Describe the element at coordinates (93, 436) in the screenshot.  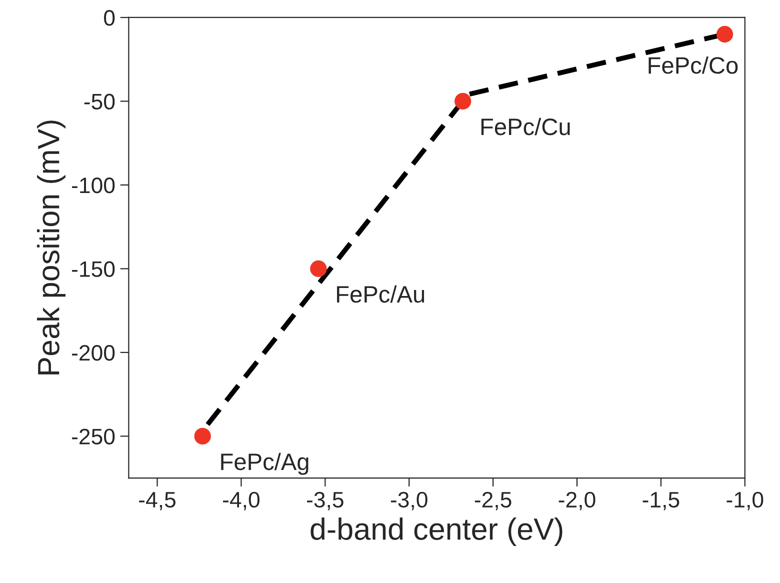
I see `y-tick-label: -250` at that location.